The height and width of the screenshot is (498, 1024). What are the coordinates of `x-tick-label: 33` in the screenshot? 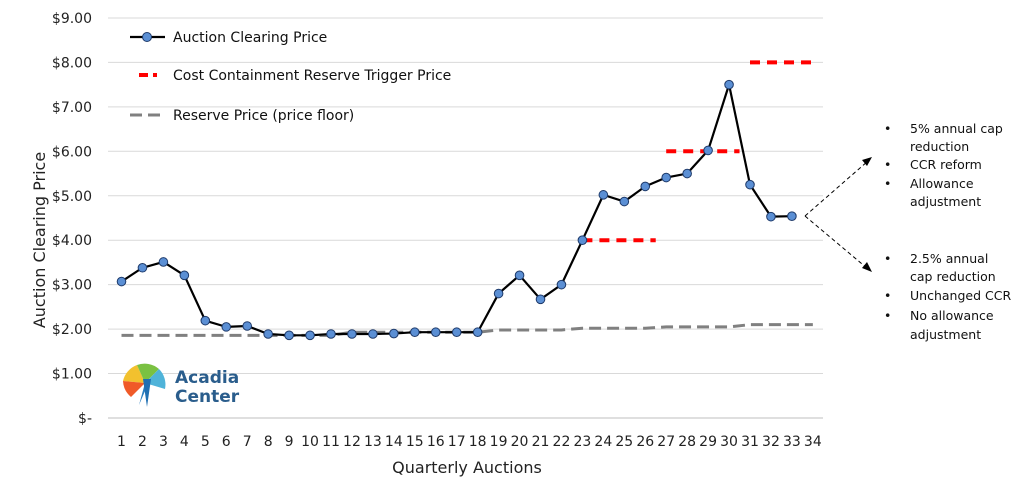 It's located at (792, 442).